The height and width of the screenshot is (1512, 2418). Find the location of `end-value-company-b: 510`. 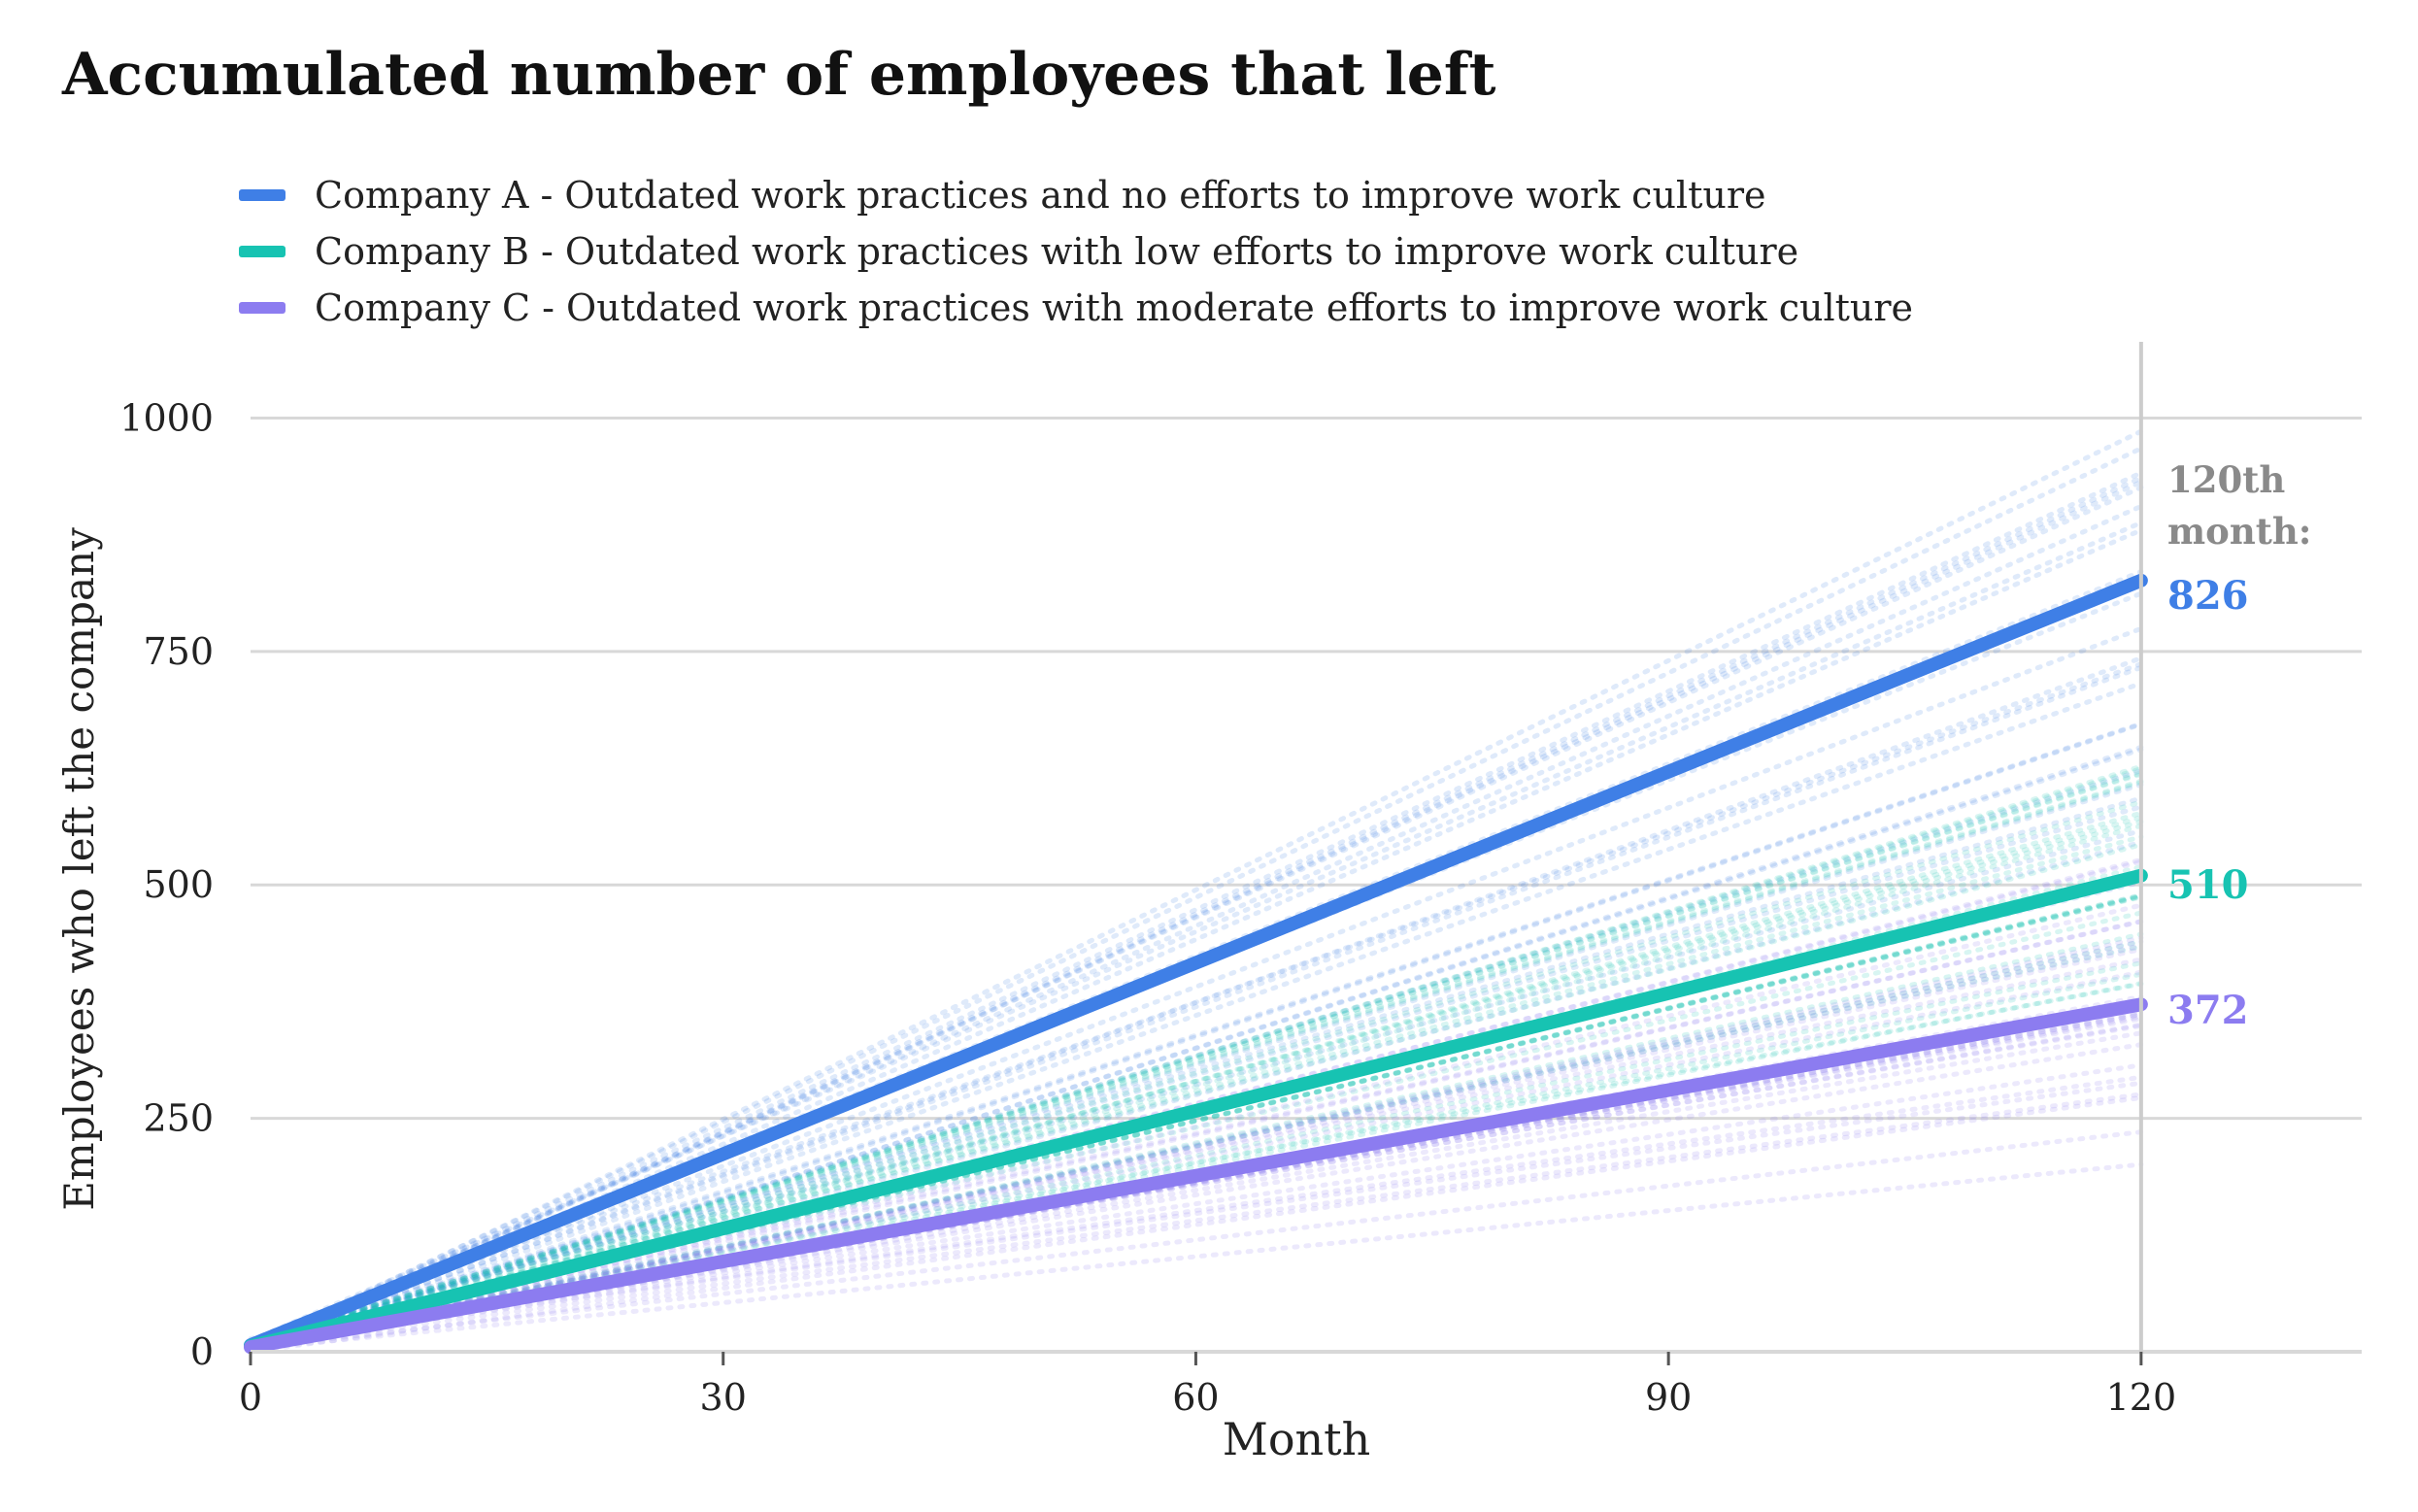

end-value-company-b: 510 is located at coordinates (2208, 885).